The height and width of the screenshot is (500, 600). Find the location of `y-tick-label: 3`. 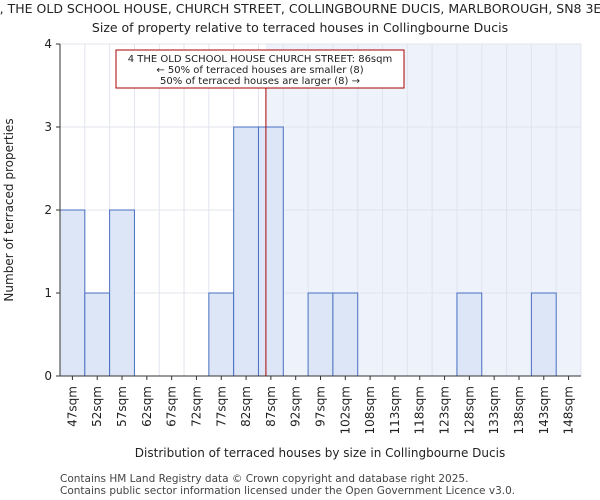

y-tick-label: 3 is located at coordinates (48, 127).